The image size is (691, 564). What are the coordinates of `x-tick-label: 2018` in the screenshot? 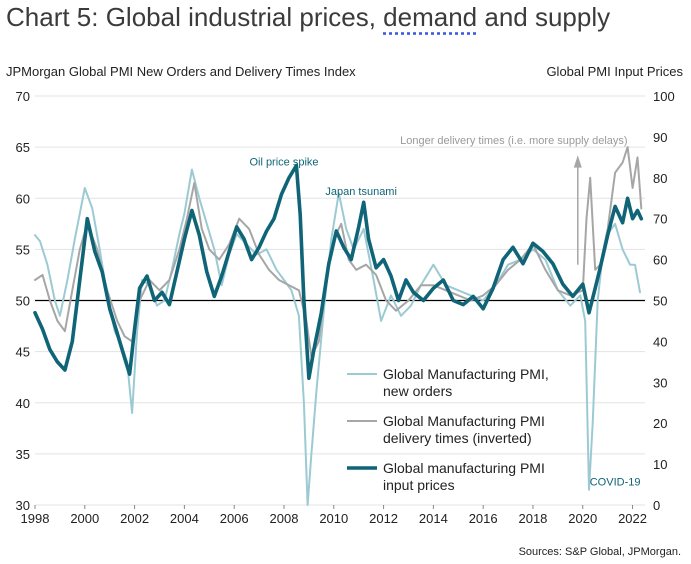 It's located at (532, 518).